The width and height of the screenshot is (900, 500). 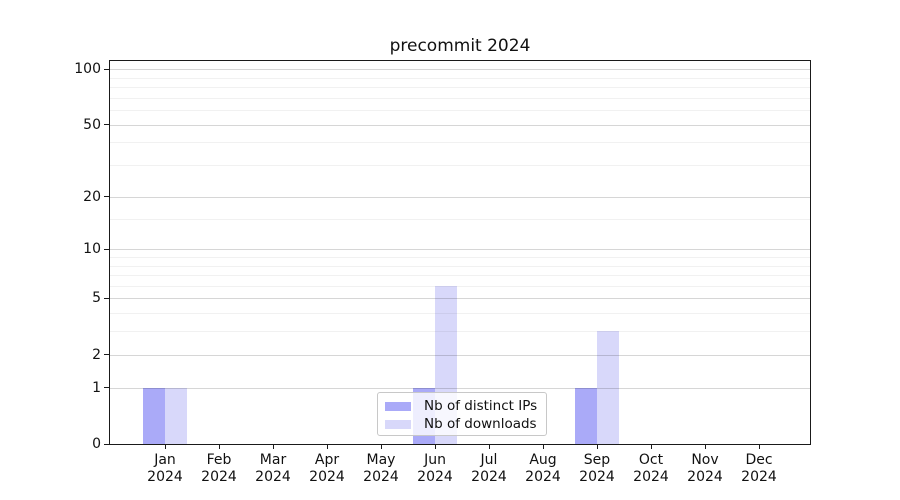 I want to click on y-tick-label: 100, so click(x=87, y=69).